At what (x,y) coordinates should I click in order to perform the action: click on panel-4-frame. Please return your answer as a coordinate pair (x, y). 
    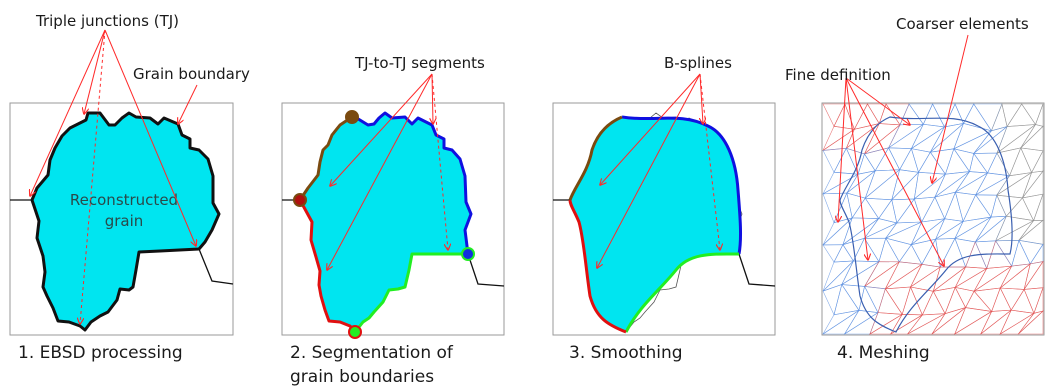
    Looking at the image, I should click on (933, 219).